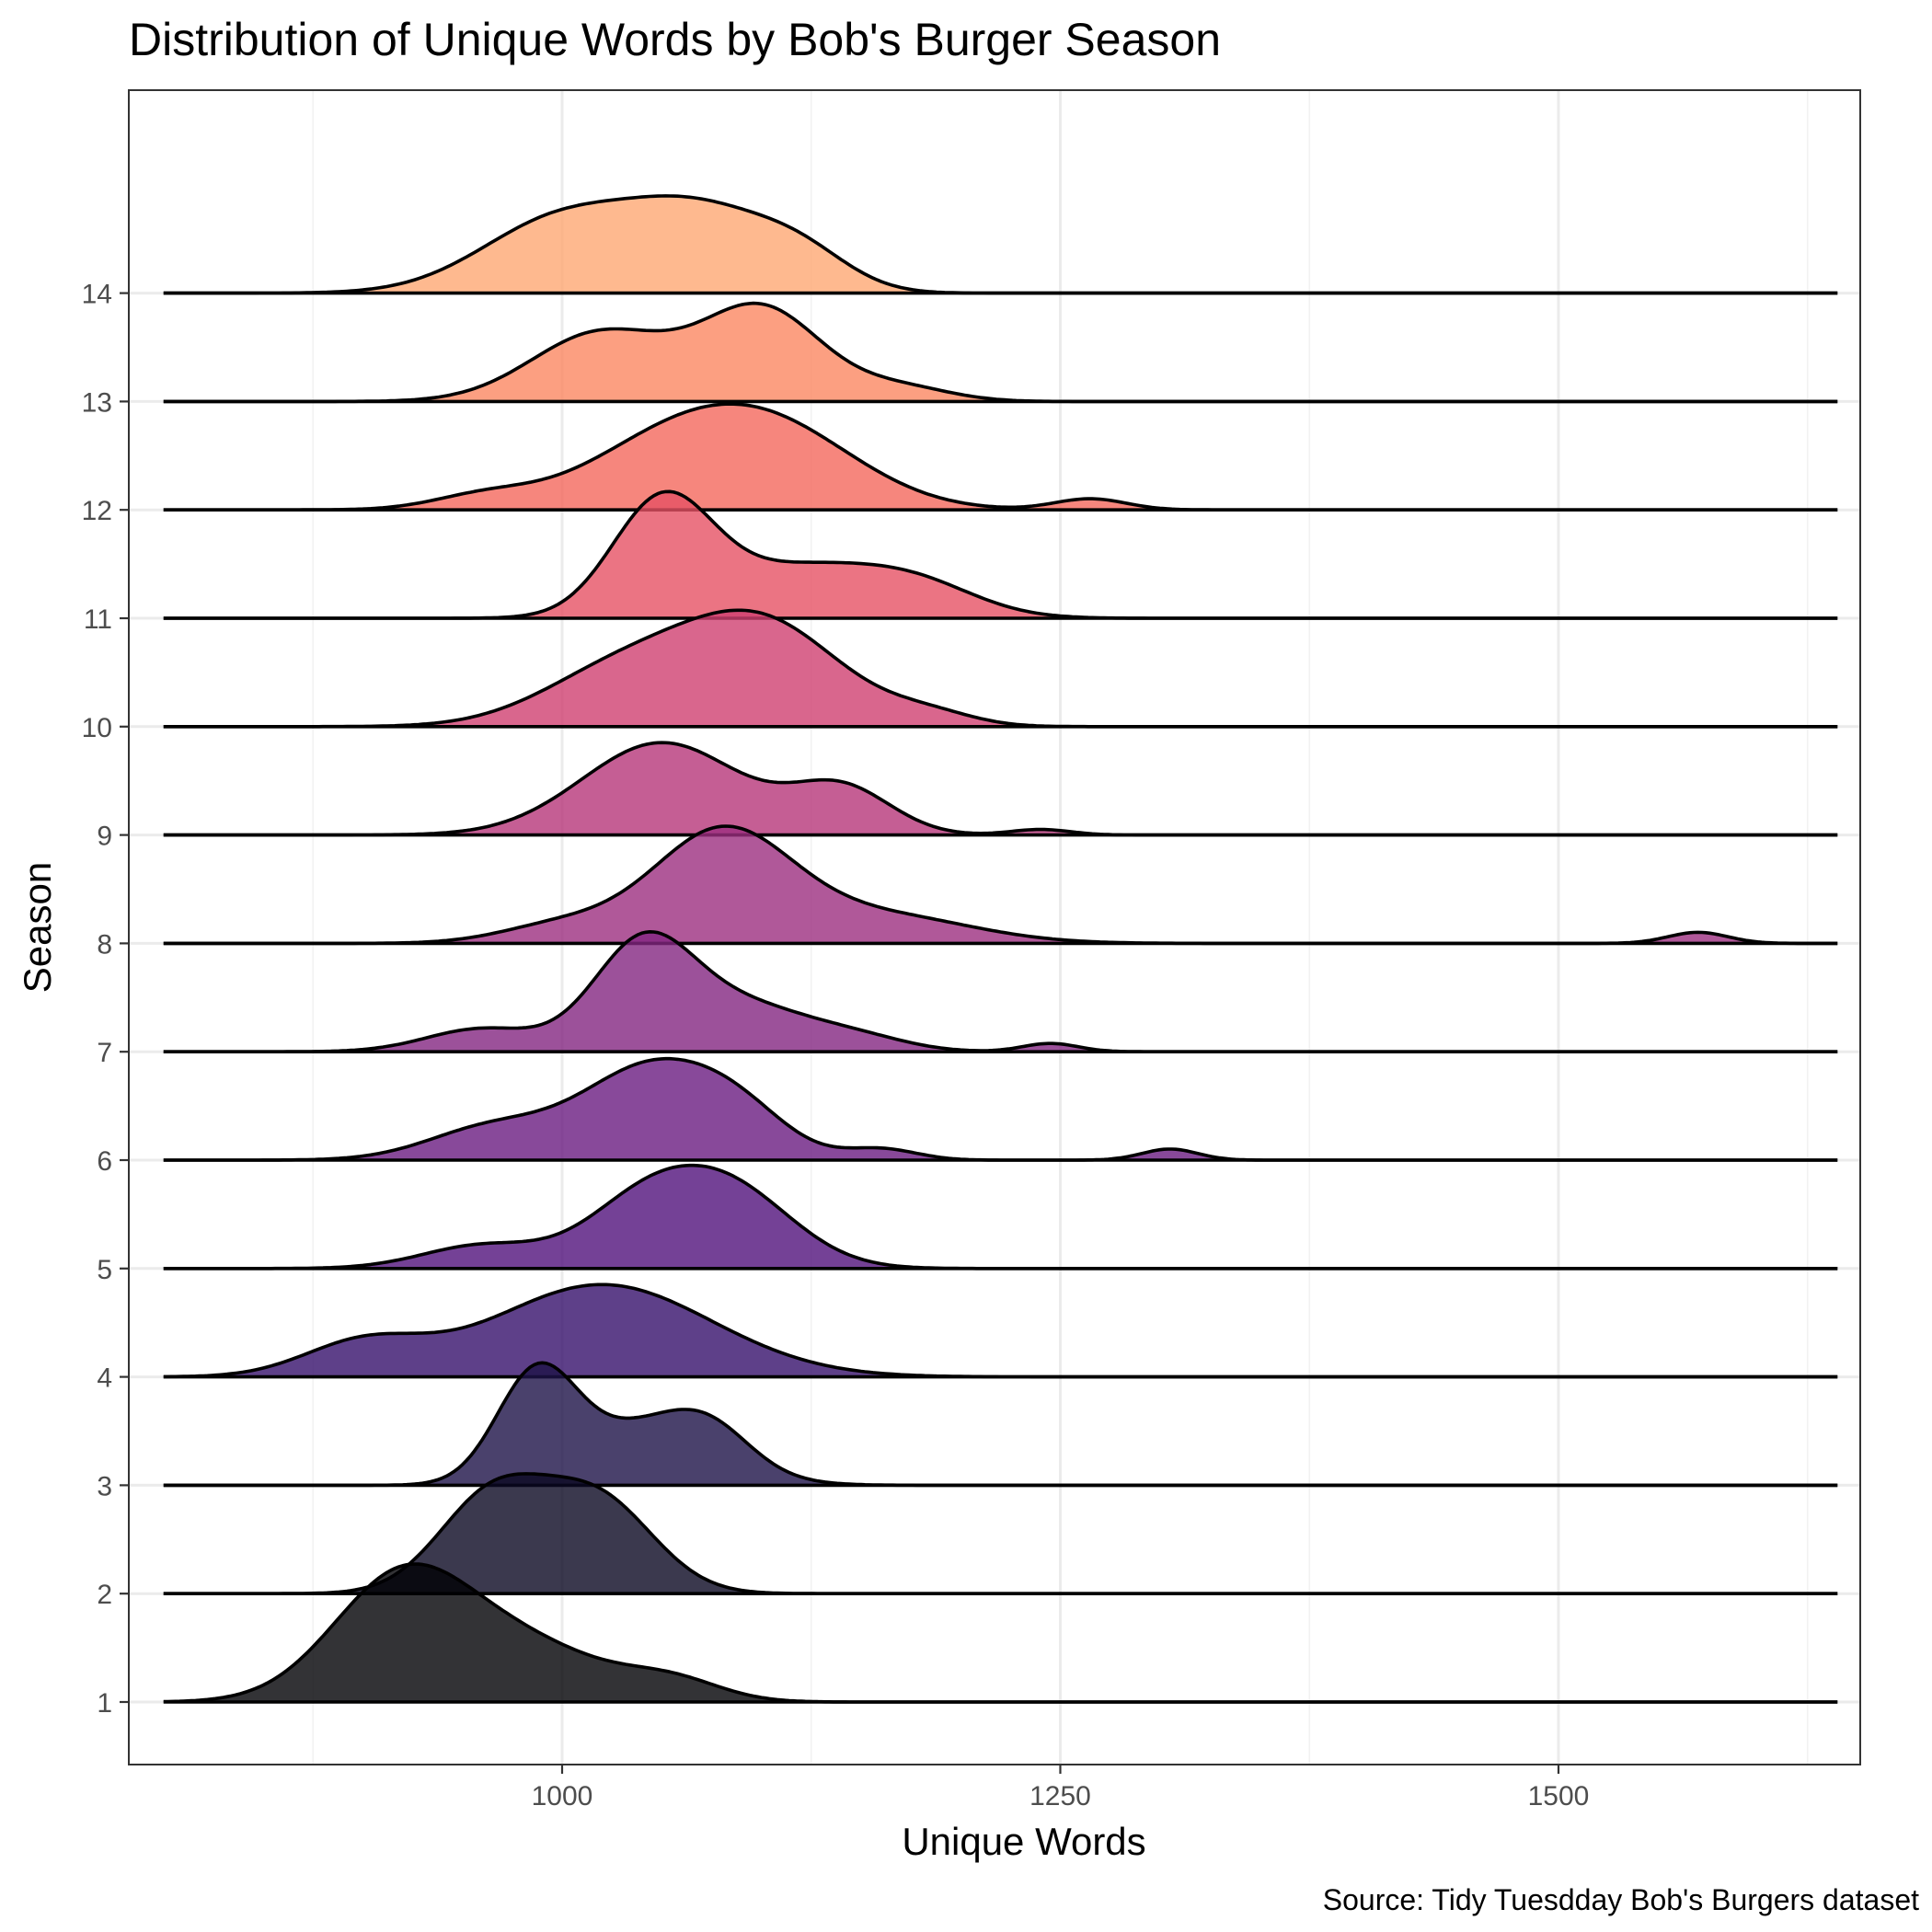 This screenshot has height=1932, width=1932. I want to click on y-tick-label-8: 8, so click(104, 945).